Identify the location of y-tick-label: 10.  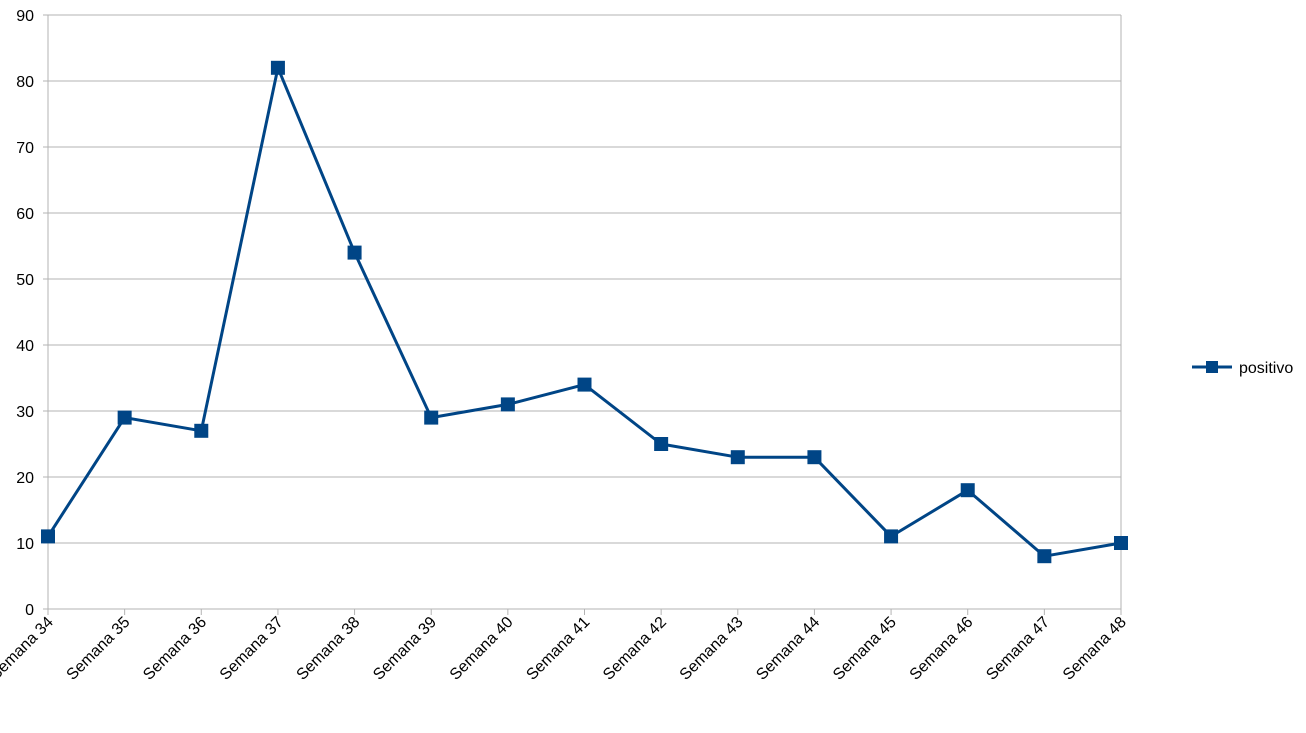
(25, 544).